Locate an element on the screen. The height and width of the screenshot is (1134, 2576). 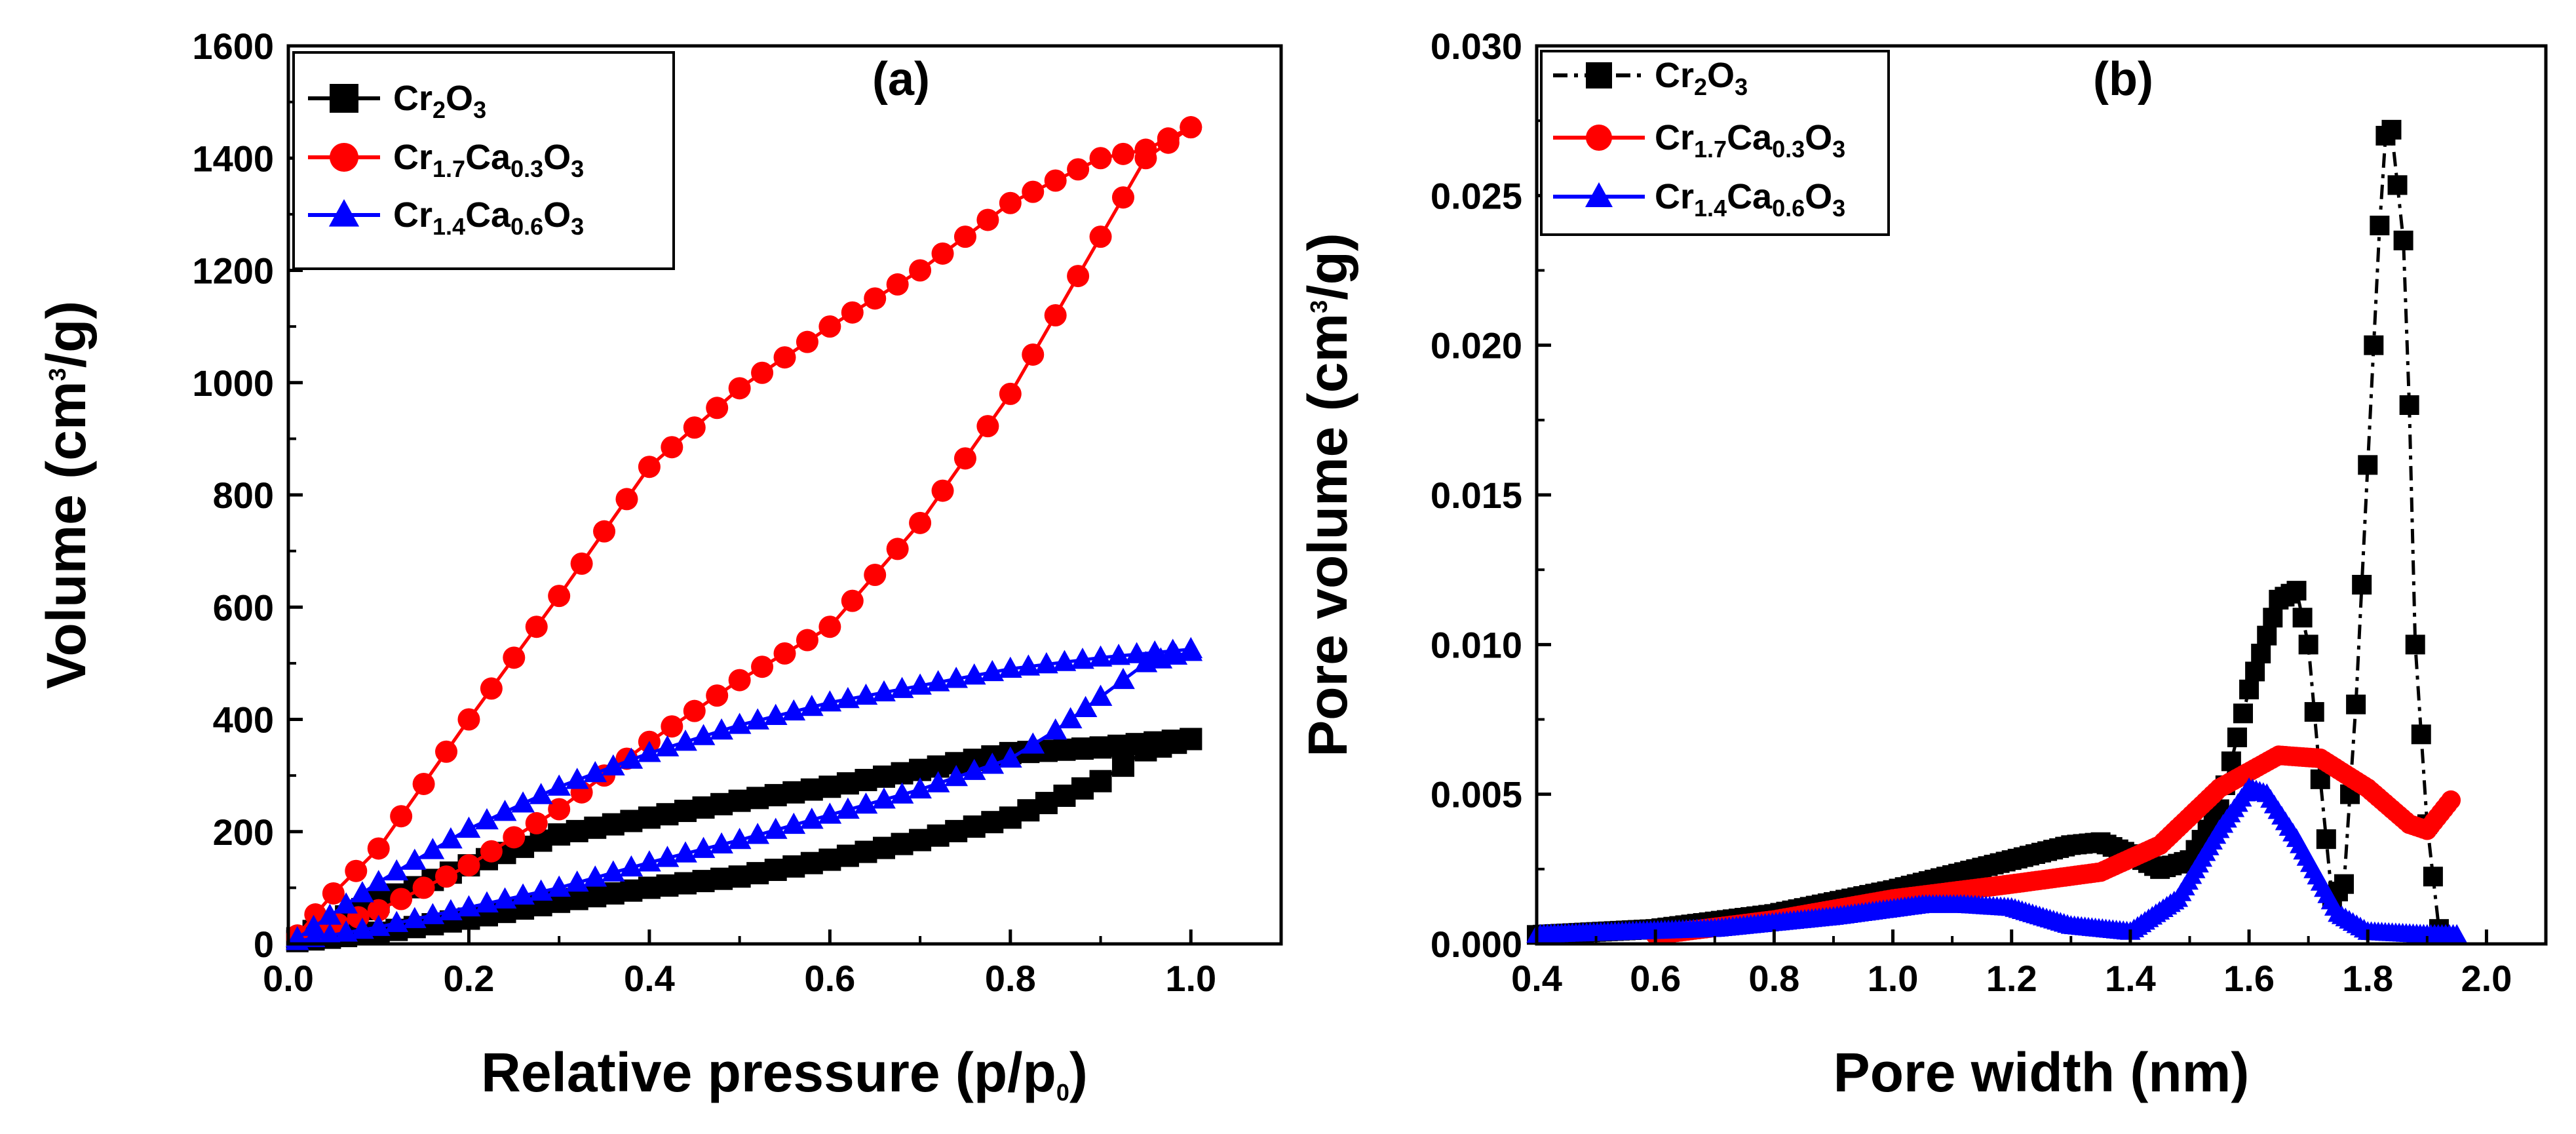
panel-a-legend-label: Cr2O3 is located at coordinates (439, 101).